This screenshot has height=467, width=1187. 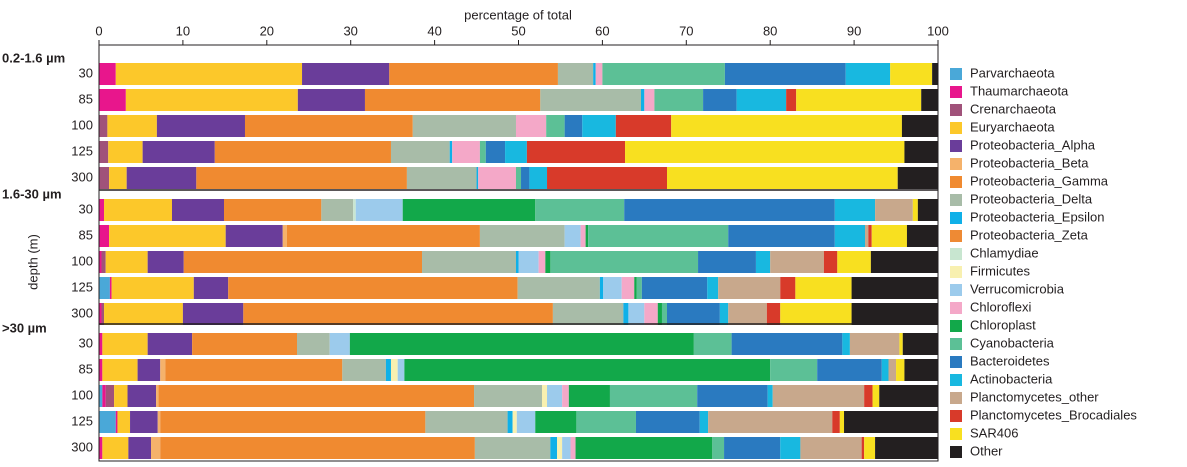 I want to click on legend-label: SAR406, so click(x=994, y=432).